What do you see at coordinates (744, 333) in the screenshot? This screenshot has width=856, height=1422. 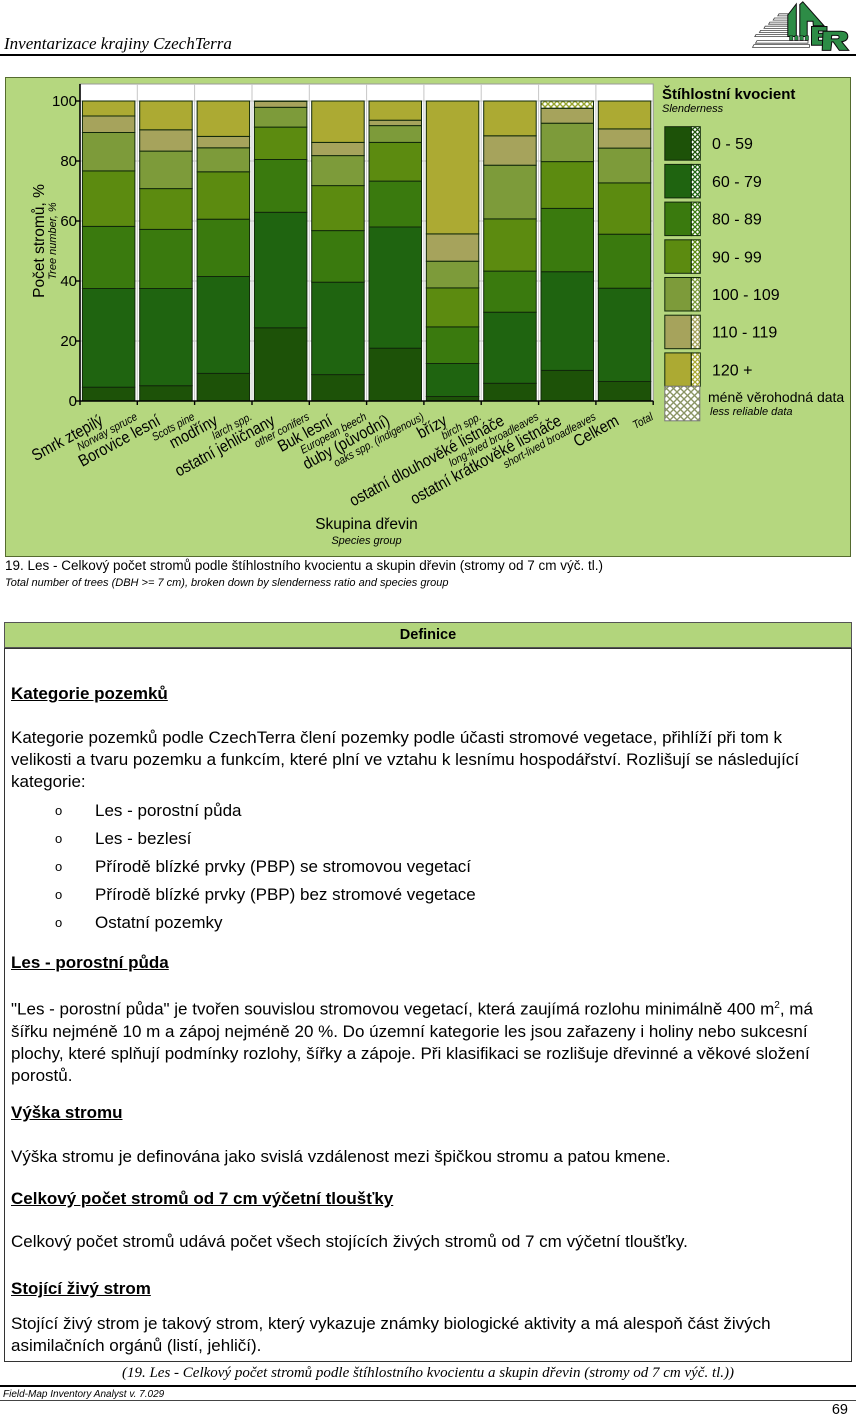 I see `svg-text: 110 - 119` at bounding box center [744, 333].